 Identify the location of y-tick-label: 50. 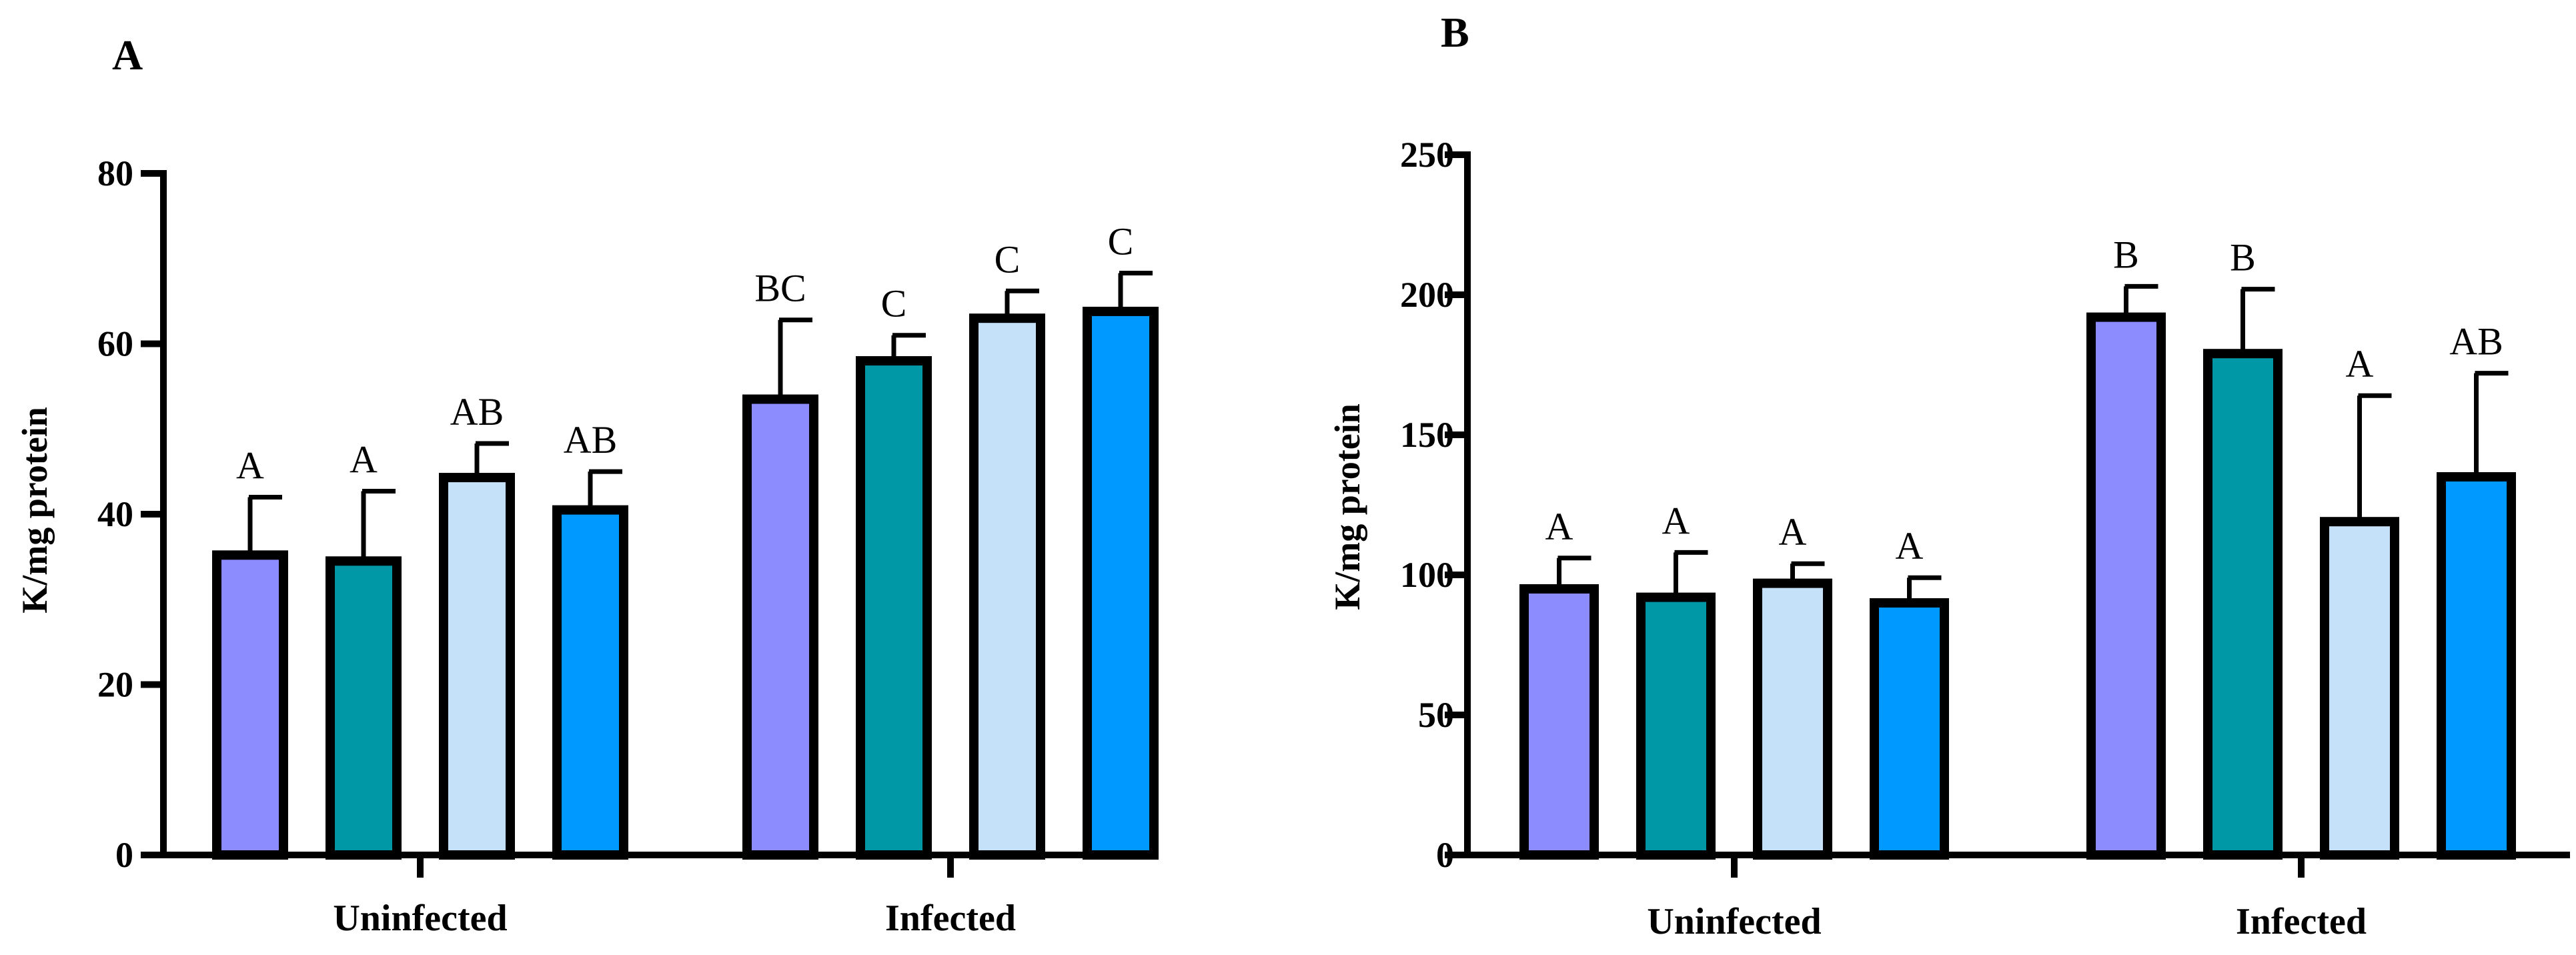
(1436, 715).